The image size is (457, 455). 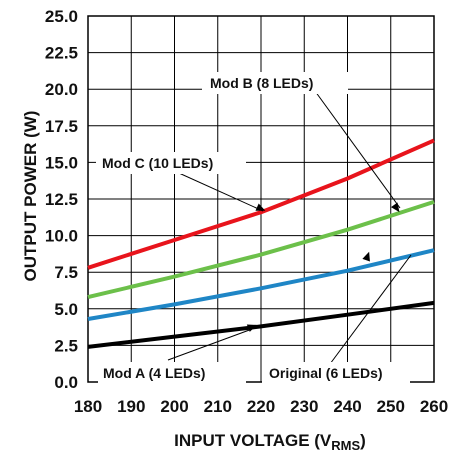 What do you see at coordinates (131, 406) in the screenshot?
I see `x-tick-label-1: 190` at bounding box center [131, 406].